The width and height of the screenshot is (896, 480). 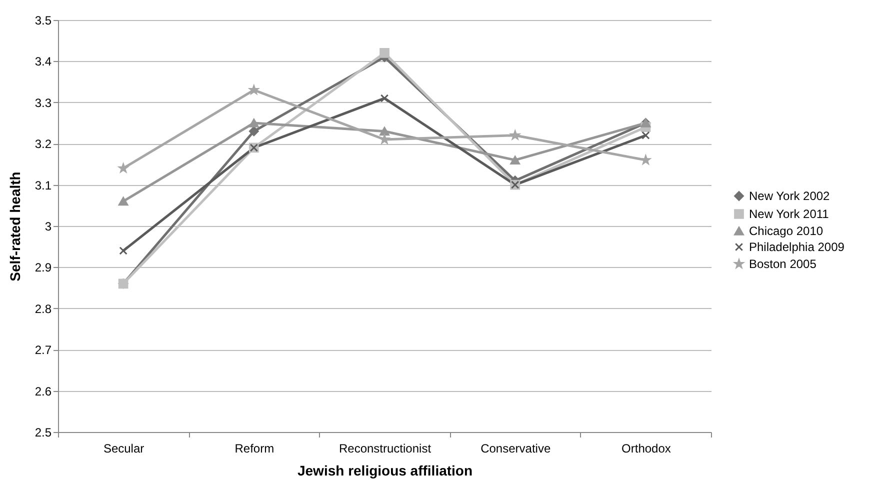 What do you see at coordinates (14, 227) in the screenshot?
I see `y-axis-title: Self-rated health` at bounding box center [14, 227].